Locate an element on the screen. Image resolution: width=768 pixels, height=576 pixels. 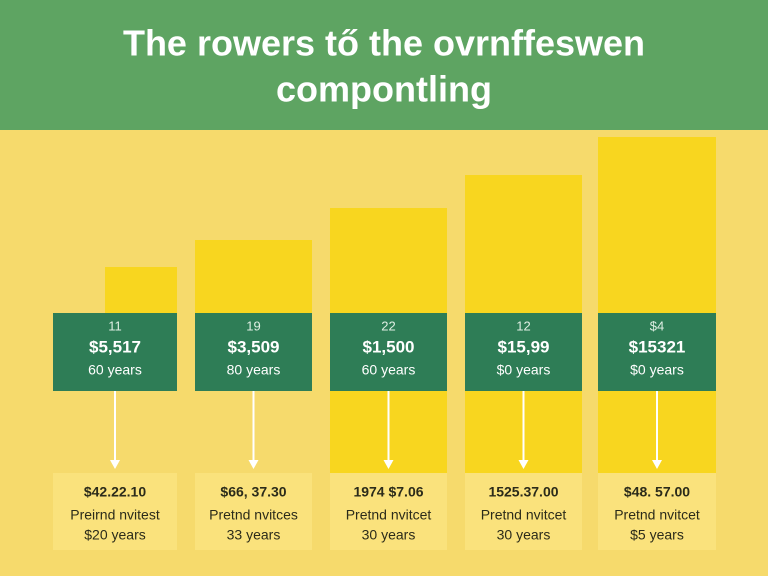
title-line: The rowers tő the ovrnffeswen is located at coordinates (384, 43).